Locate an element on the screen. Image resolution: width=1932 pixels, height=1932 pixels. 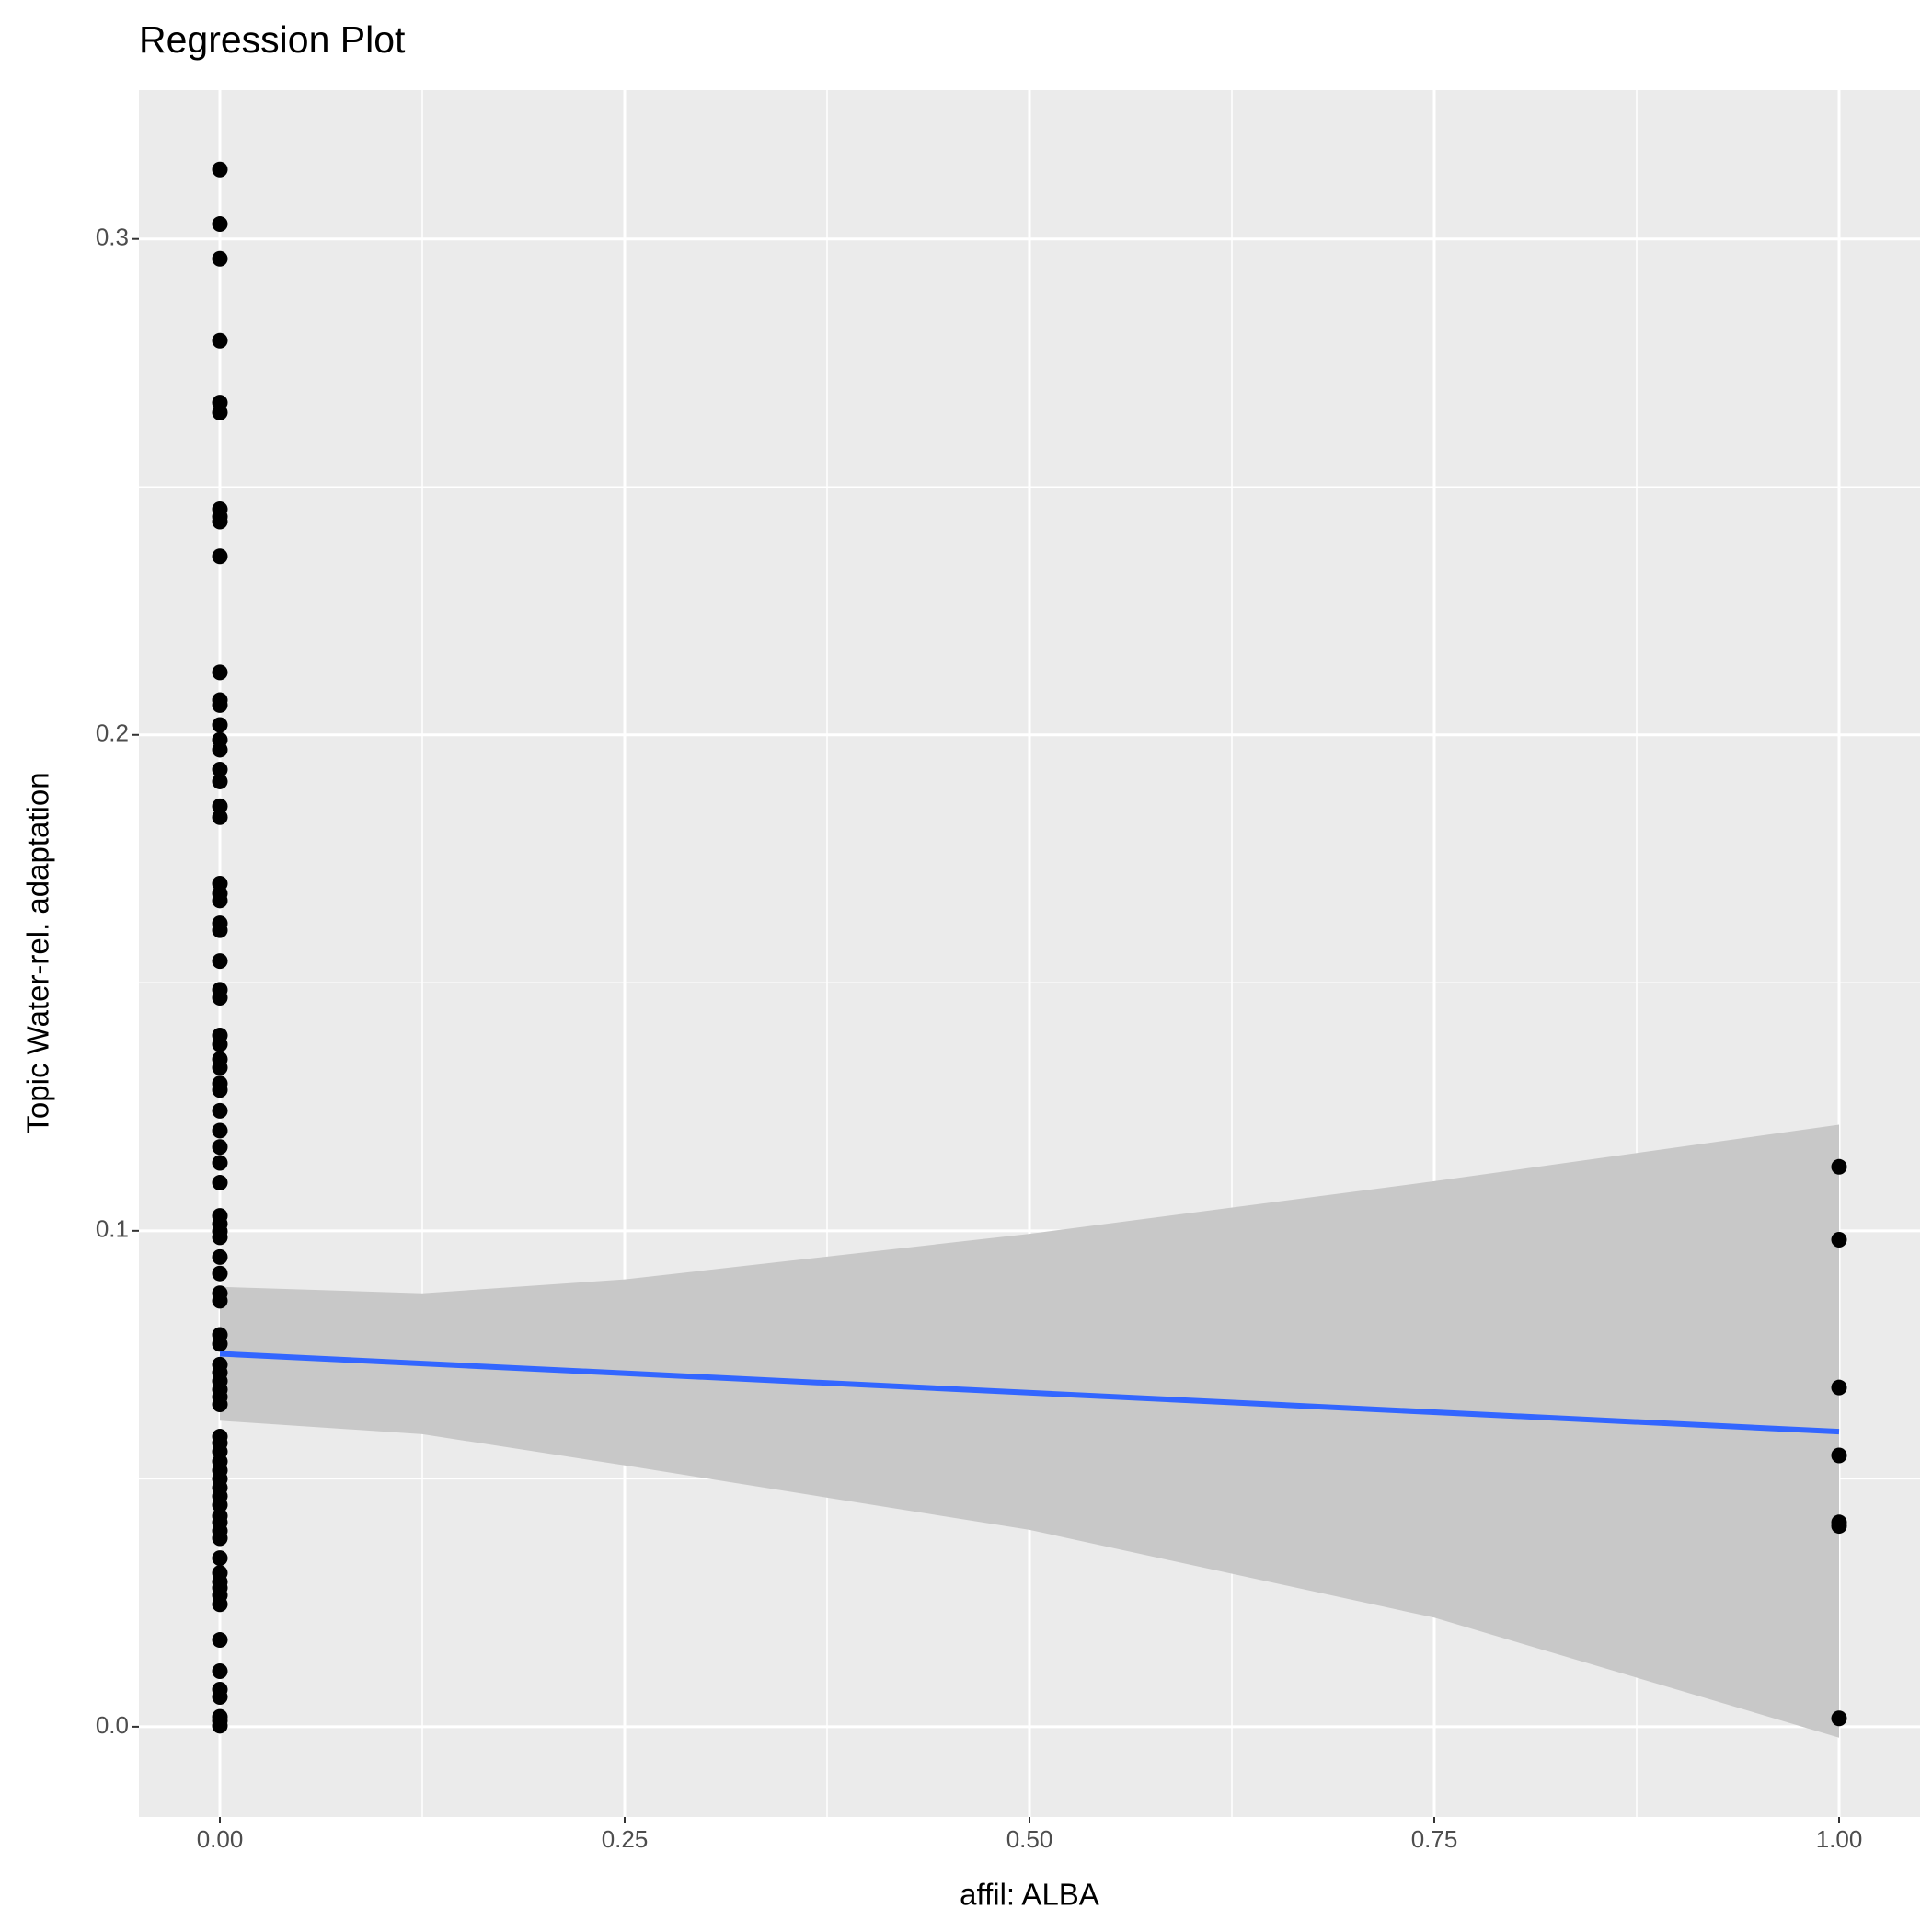
y-axis-title: Topic Water-rel. adaptation is located at coordinates (38, 952).